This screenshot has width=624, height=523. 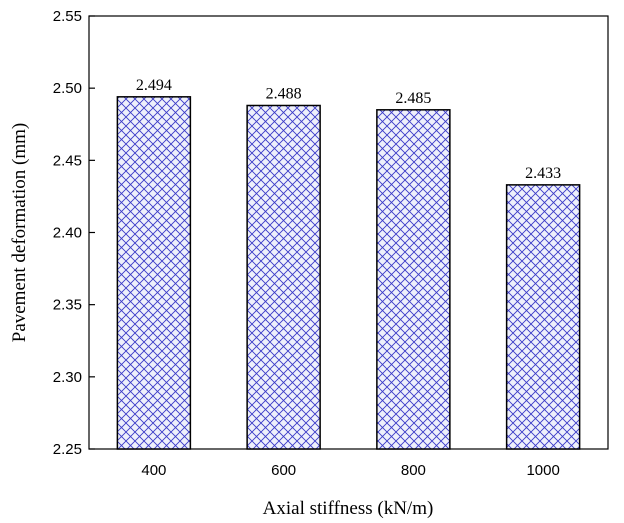 What do you see at coordinates (543, 173) in the screenshot?
I see `bar-value-label: 2.433` at bounding box center [543, 173].